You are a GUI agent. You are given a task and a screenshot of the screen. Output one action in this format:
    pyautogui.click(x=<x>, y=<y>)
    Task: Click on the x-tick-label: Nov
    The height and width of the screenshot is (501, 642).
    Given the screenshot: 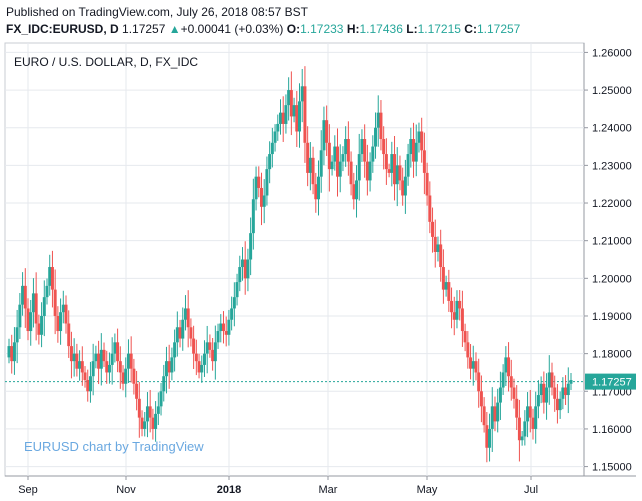 What is the action you would take?
    pyautogui.click(x=126, y=490)
    